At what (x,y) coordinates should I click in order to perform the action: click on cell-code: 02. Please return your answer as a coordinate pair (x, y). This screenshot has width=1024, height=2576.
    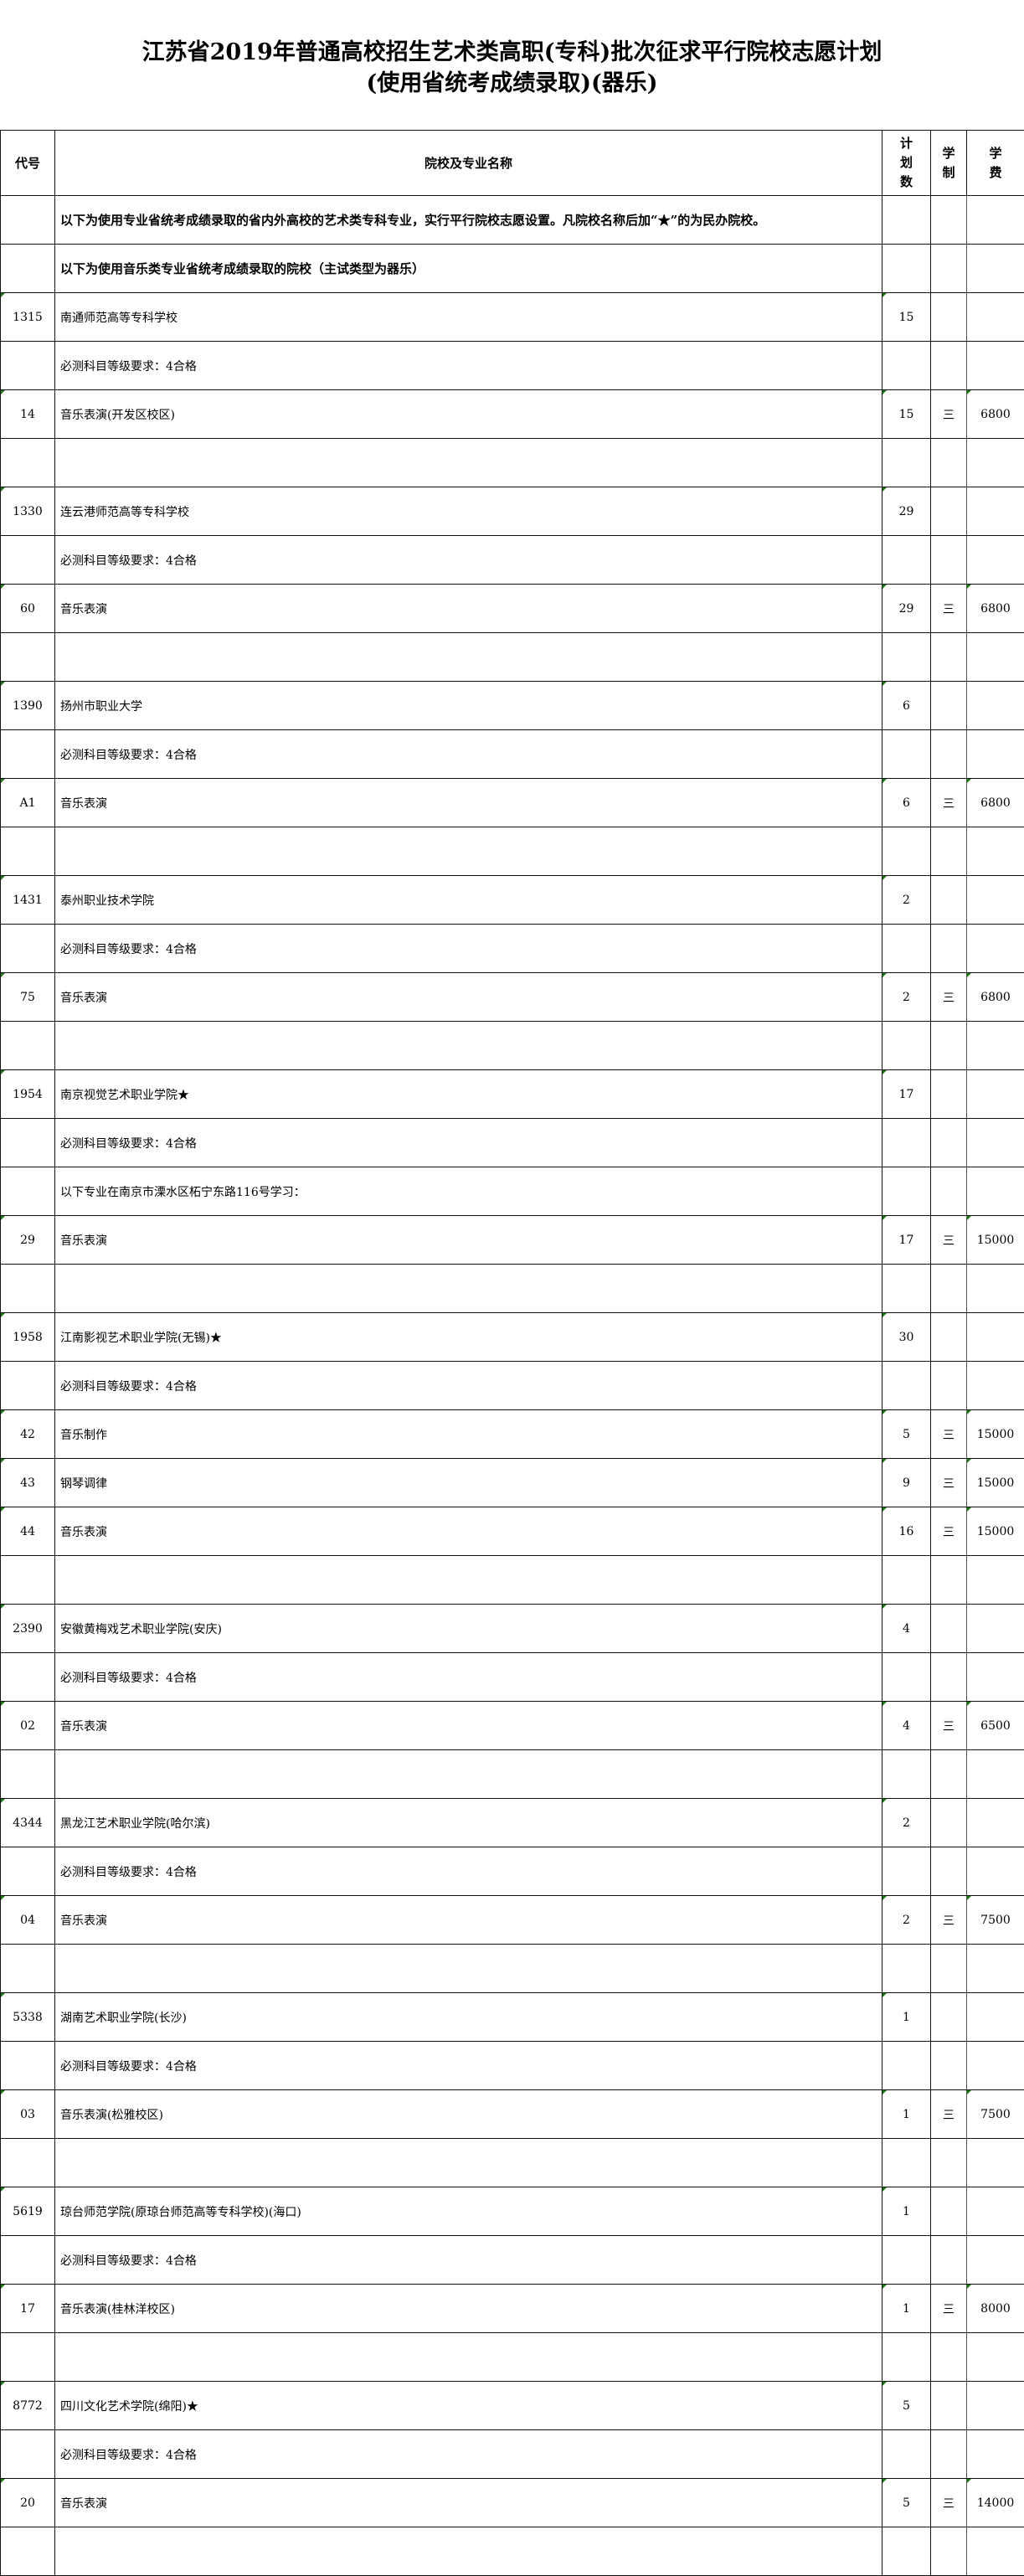
    Looking at the image, I should click on (27, 1725).